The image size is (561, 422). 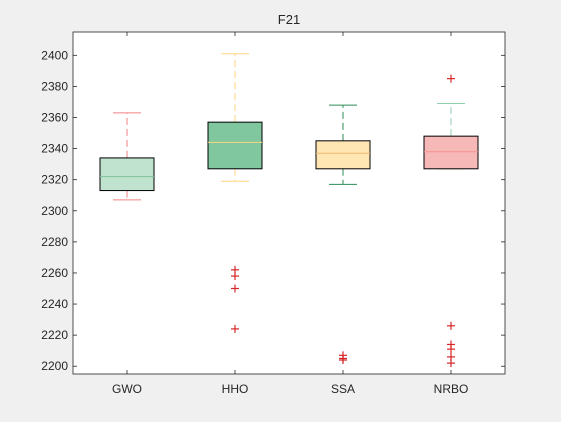 What do you see at coordinates (127, 389) in the screenshot?
I see `x-tick-label: GWO` at bounding box center [127, 389].